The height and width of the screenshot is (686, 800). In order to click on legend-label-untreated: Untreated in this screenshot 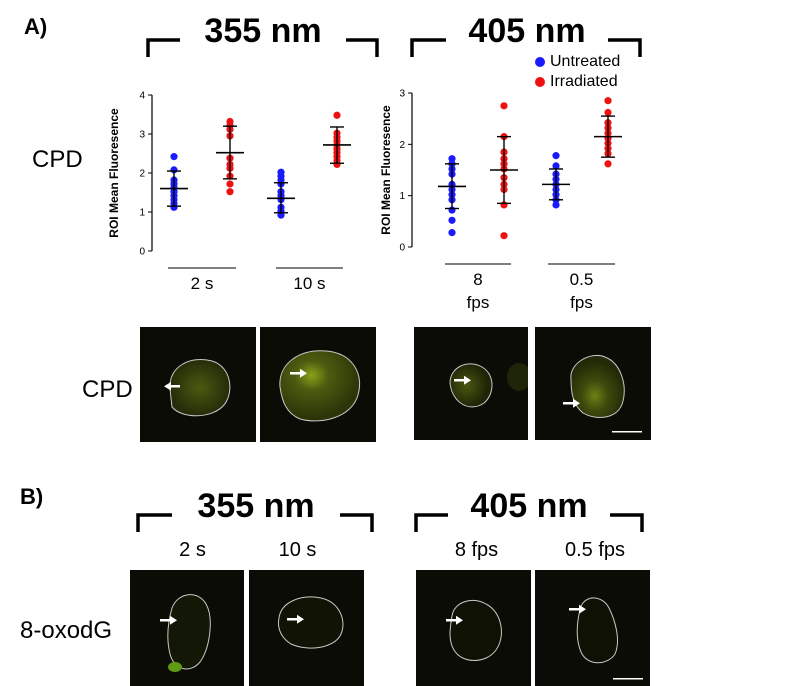, I will do `click(585, 61)`.